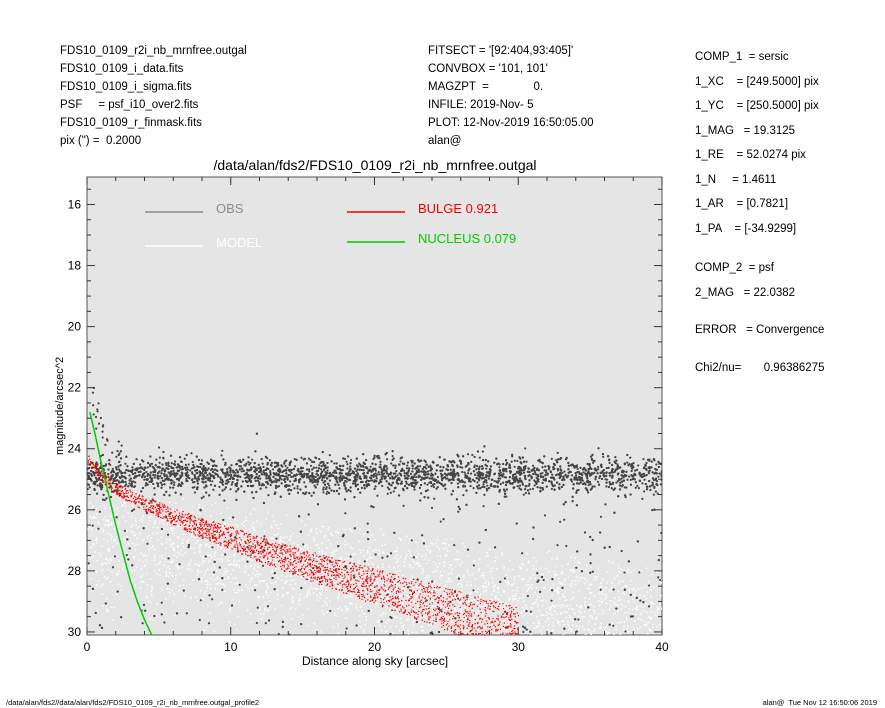 This screenshot has height=708, width=885. What do you see at coordinates (126, 87) in the screenshot?
I see `header-left-line: FDS10_0109_i_sigma.fits` at bounding box center [126, 87].